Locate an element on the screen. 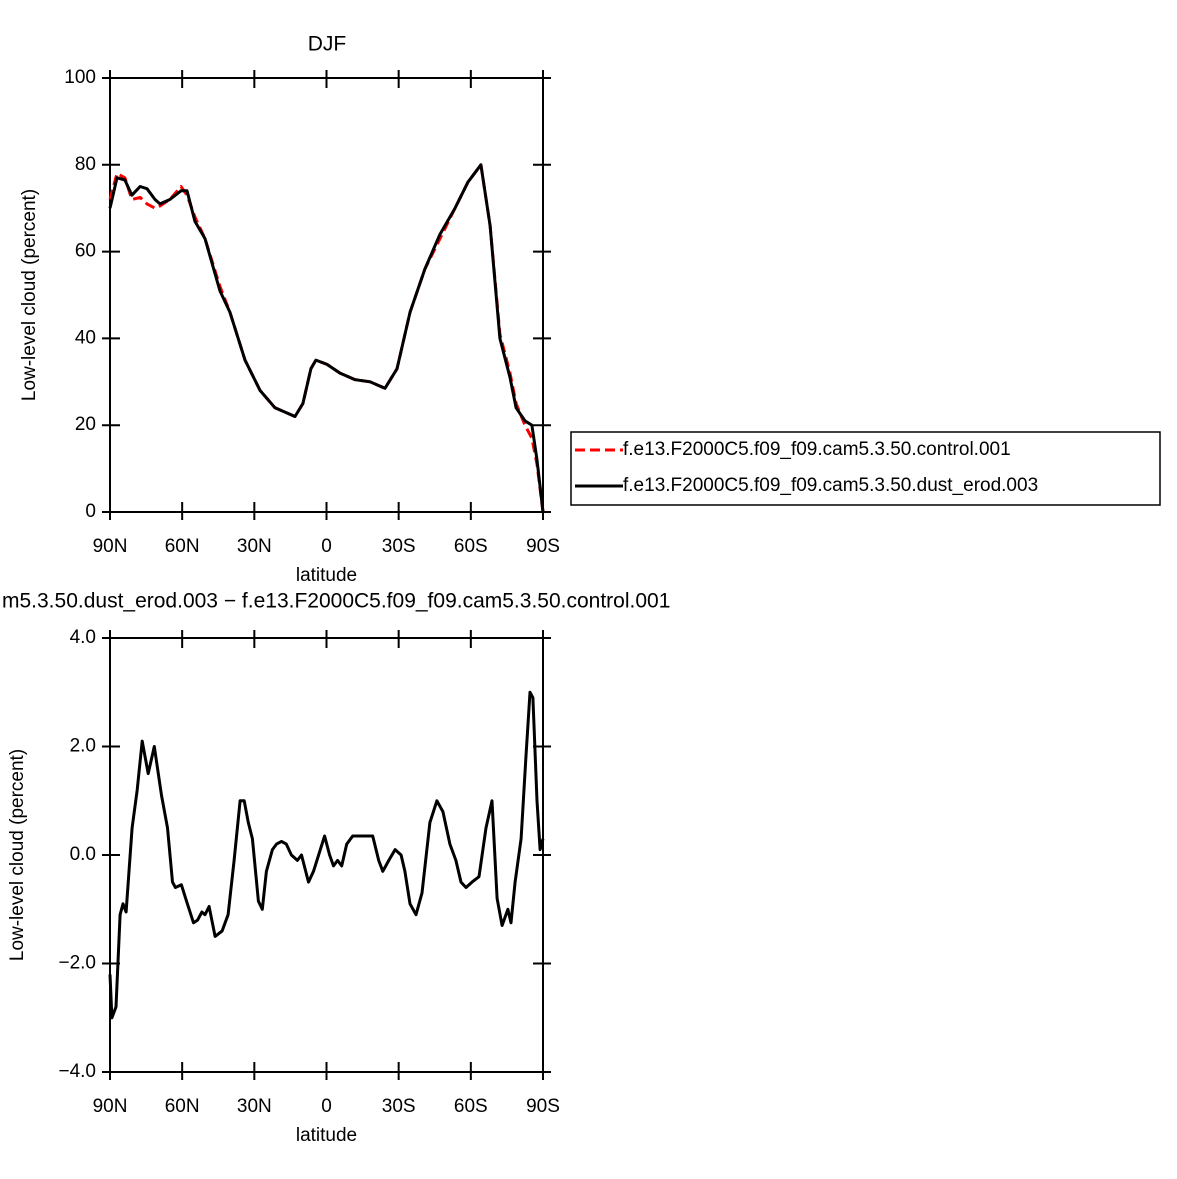 This screenshot has height=1179, width=1177. y-tick-label: 0 is located at coordinates (90, 511).